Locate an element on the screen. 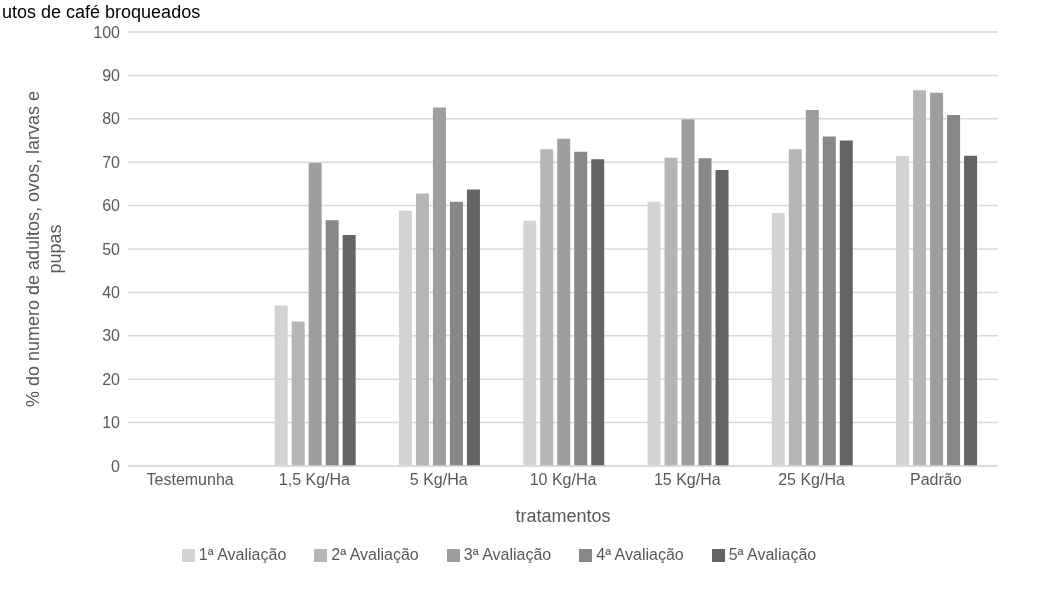  legend-label: 1ª Avaliação is located at coordinates (242, 554).